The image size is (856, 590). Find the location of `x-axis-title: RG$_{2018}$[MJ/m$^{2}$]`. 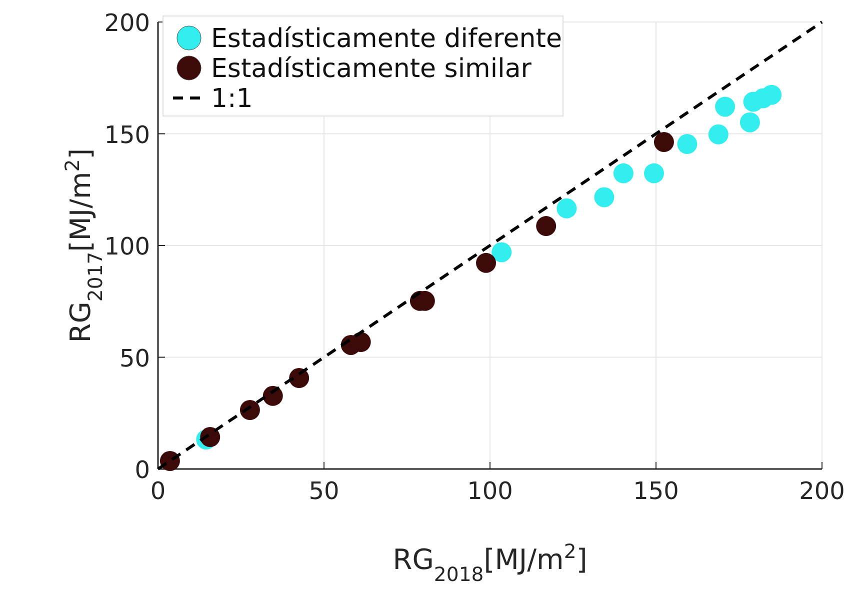

x-axis-title: RG$_{2018}$[MJ/m$^{2}$] is located at coordinates (490, 563).